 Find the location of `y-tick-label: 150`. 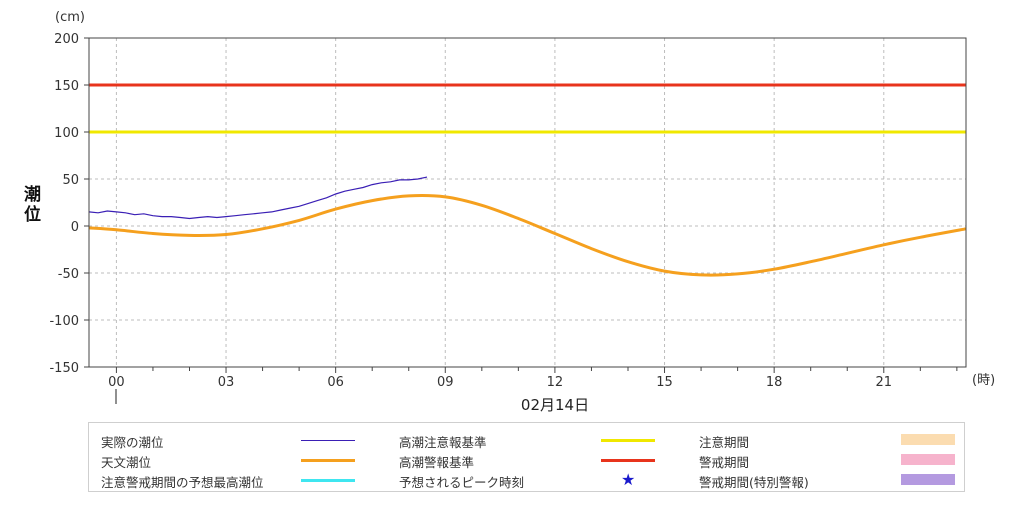

y-tick-label: 150 is located at coordinates (66, 86).